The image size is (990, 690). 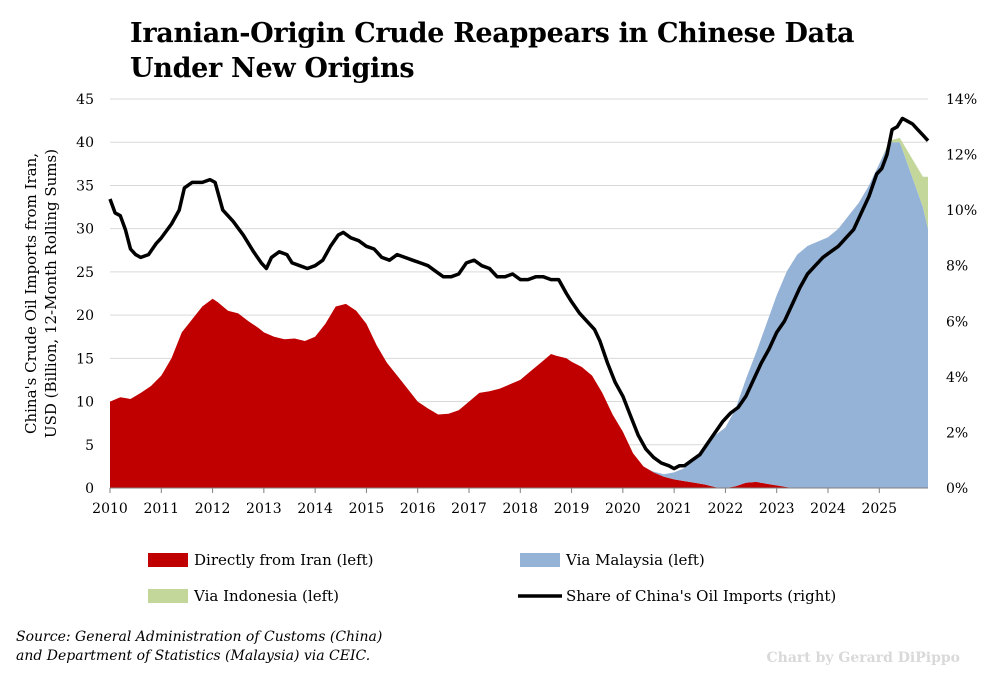 I want to click on legend-via-malaysia-left-label: Via Malaysia (left), so click(x=635, y=560).